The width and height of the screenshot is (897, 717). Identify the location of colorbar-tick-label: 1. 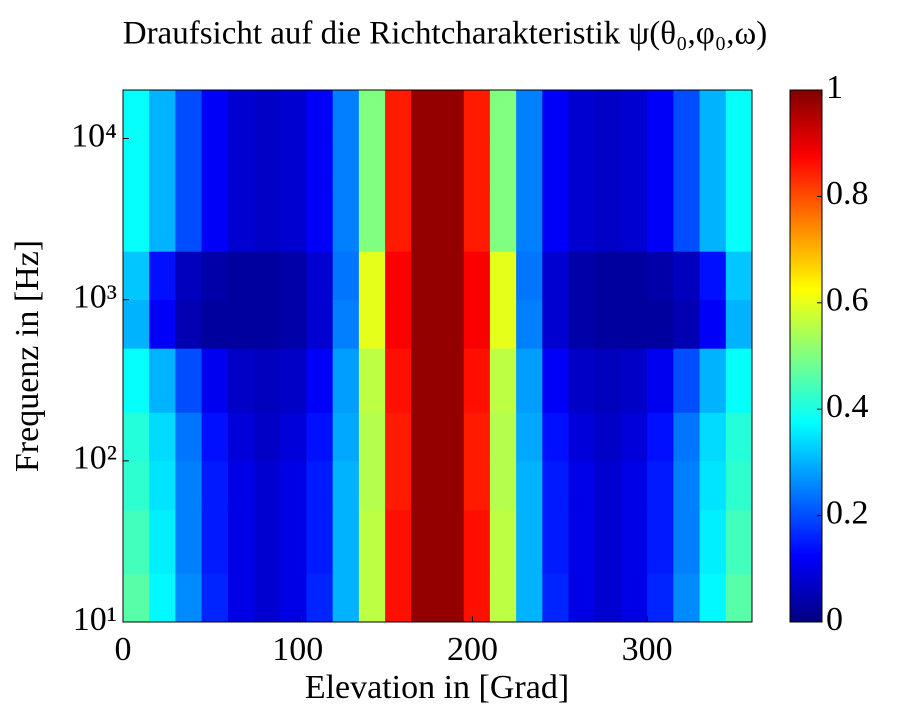
(834, 87).